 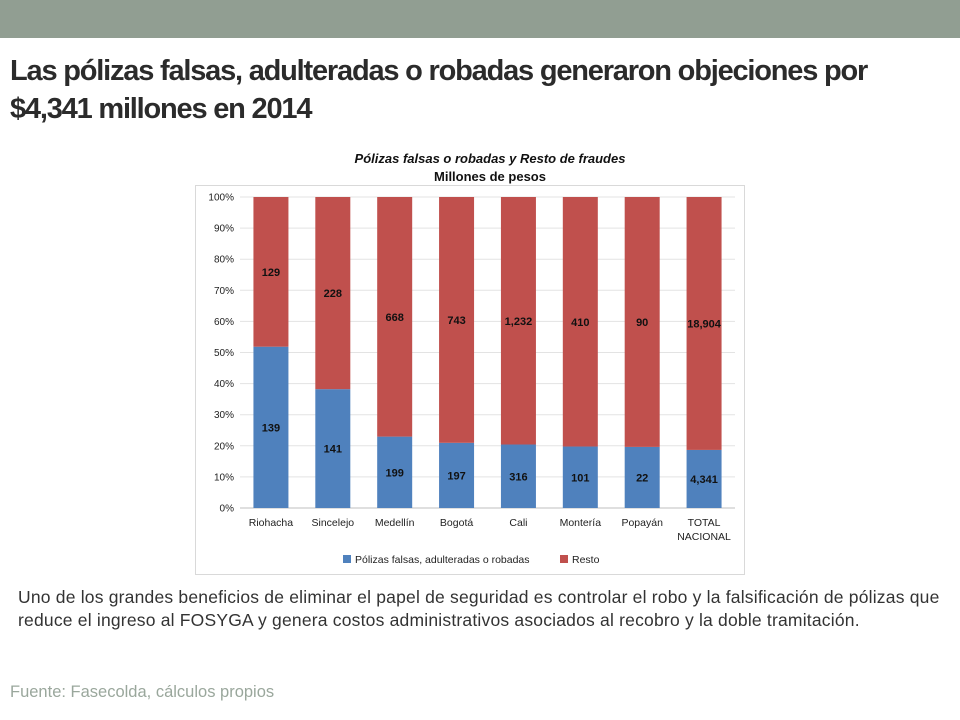 I want to click on data-label-resto: 668, so click(x=395, y=318).